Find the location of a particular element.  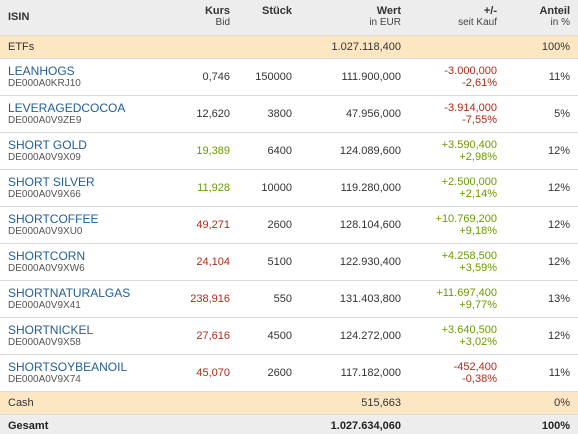

instrument-cell: SHORTSOYBEANOIL DE000A0V9X74 is located at coordinates (89, 372).